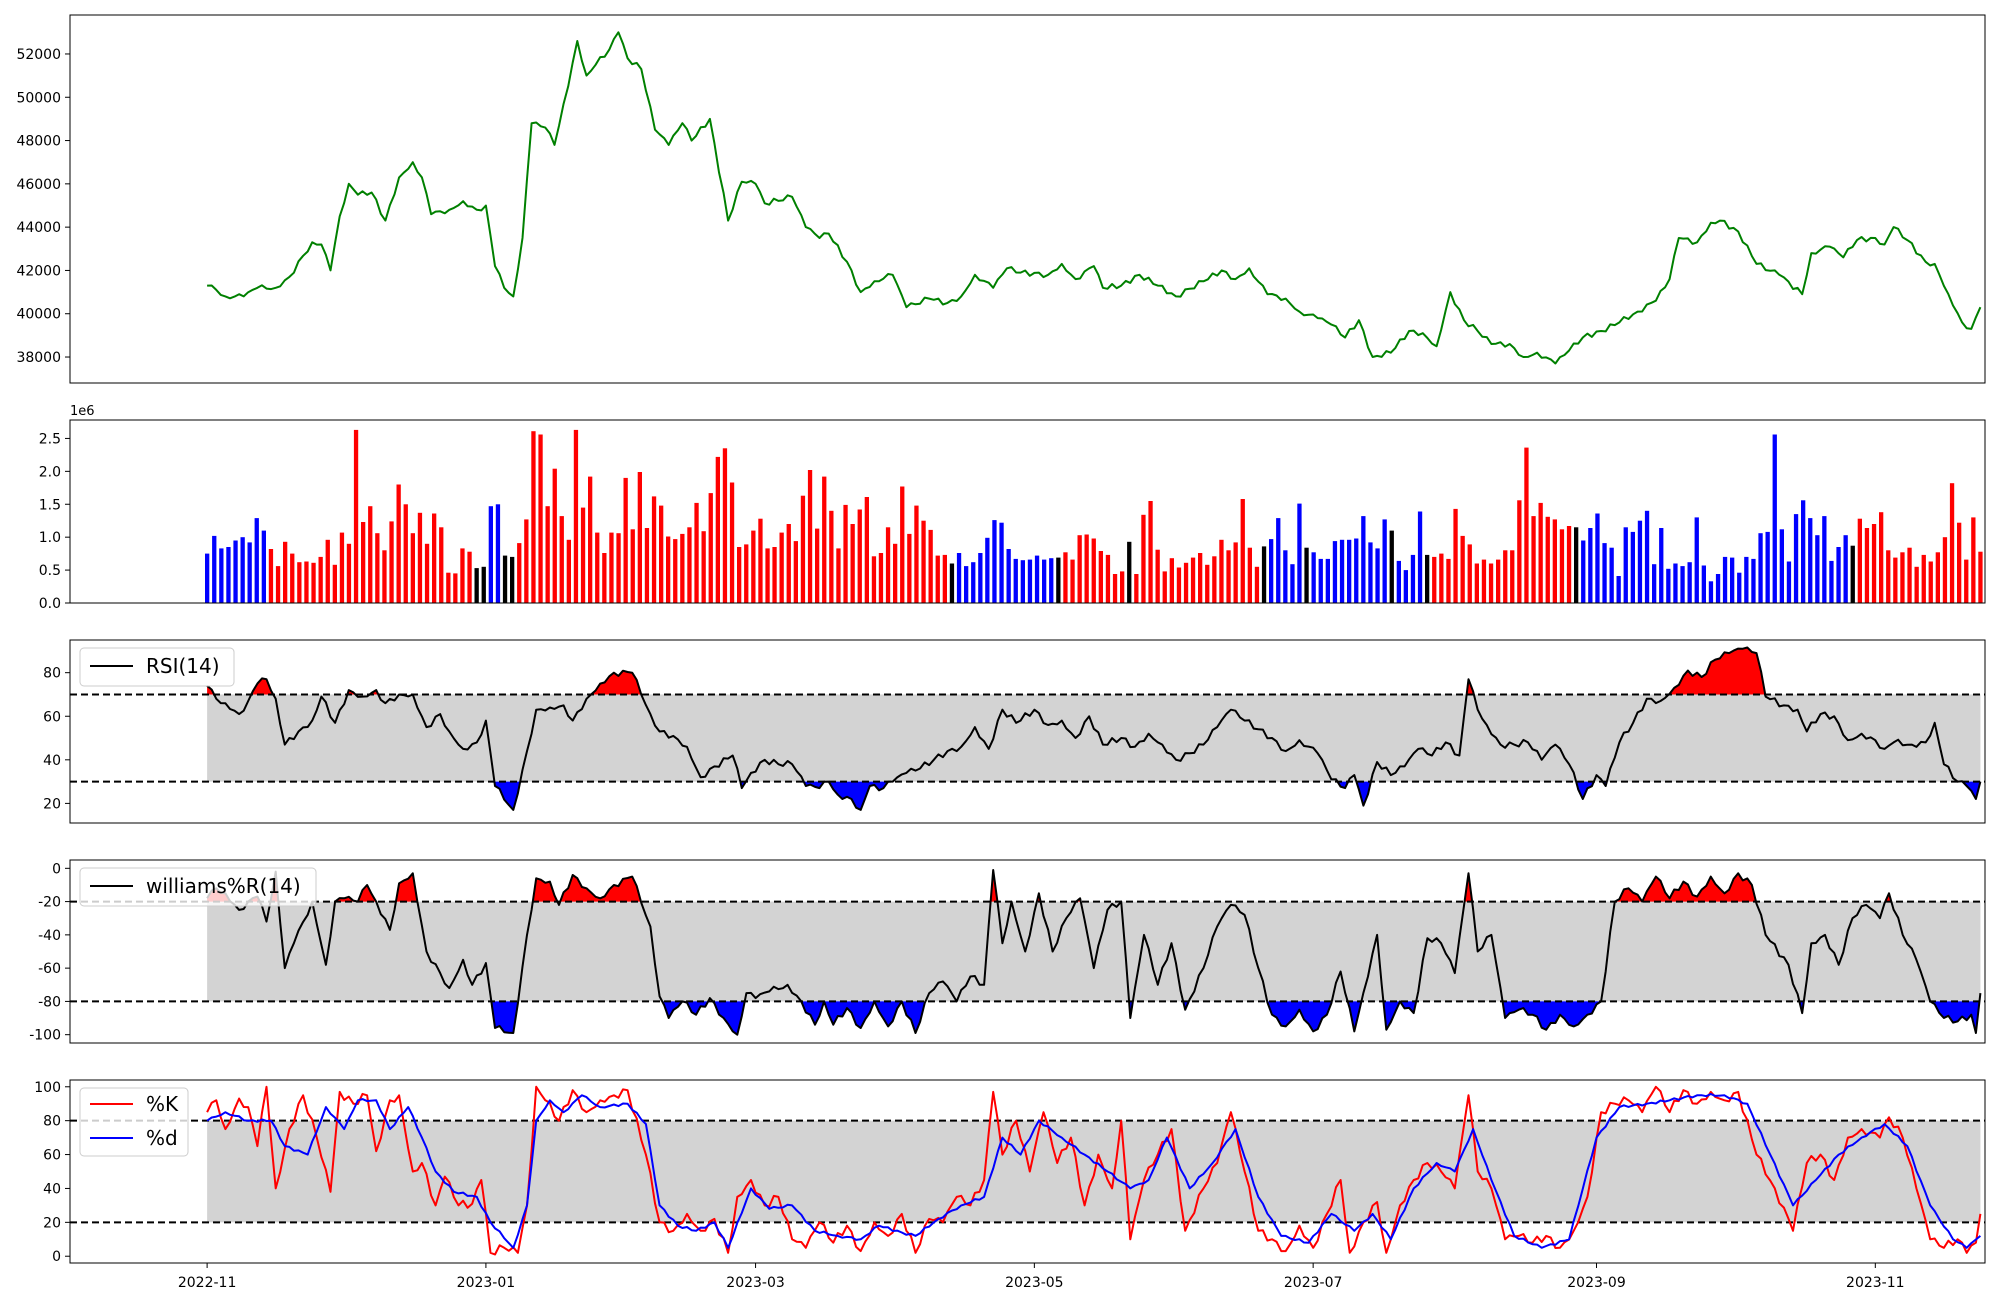 This screenshot has height=1300, width=2000. I want to click on volume-scale-label: 1e6, so click(82, 411).